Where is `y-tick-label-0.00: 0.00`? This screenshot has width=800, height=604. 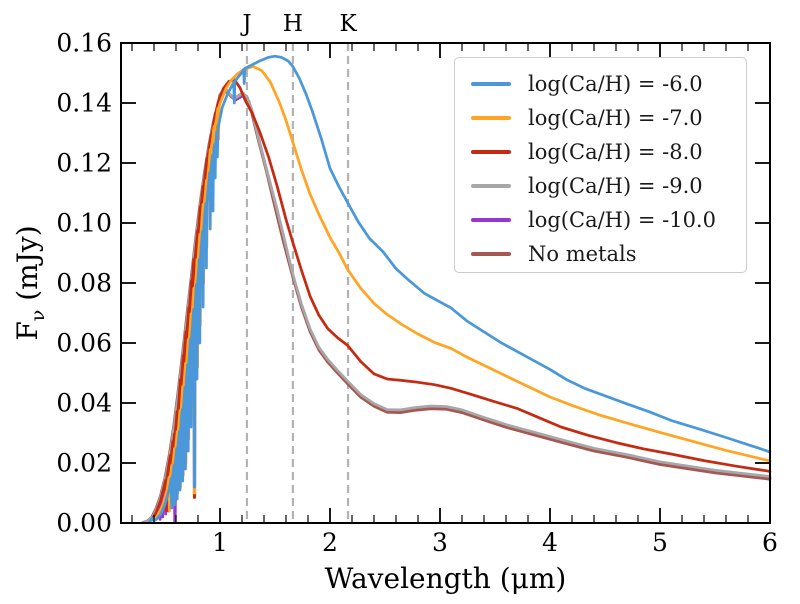 y-tick-label-0.00: 0.00 is located at coordinates (84, 523).